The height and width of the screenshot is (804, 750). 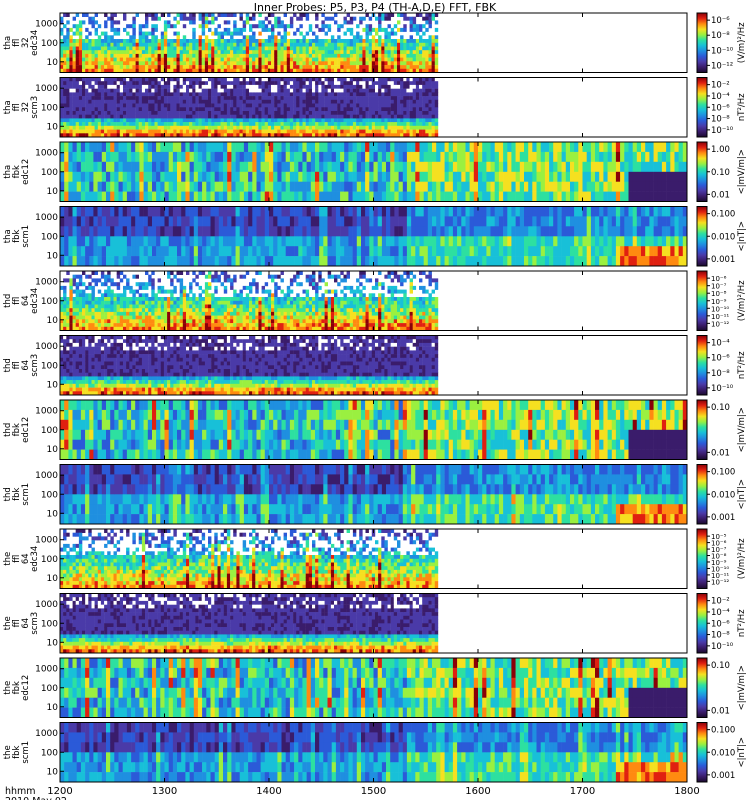 I want to click on x-tick-label: 1500, so click(x=373, y=791).